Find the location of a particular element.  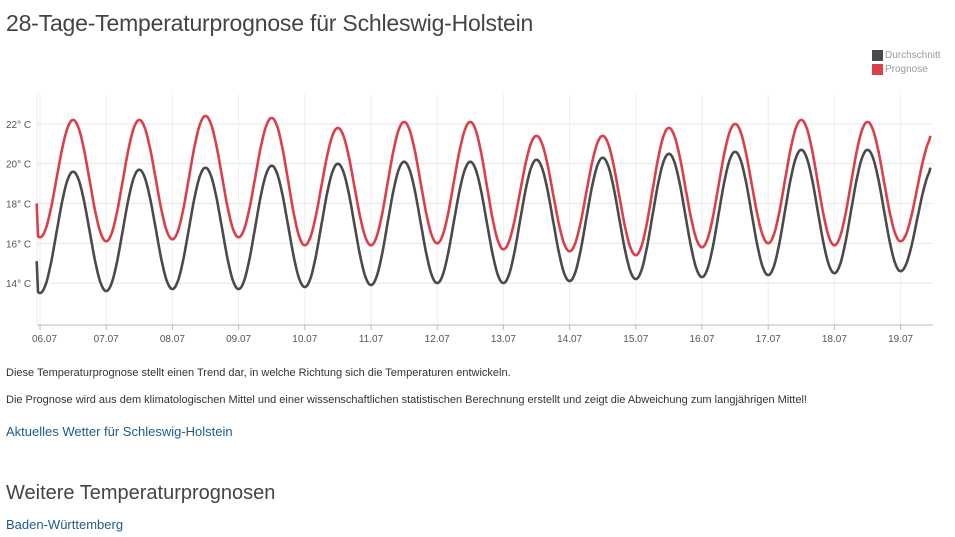

x-tick-label: 11.07 is located at coordinates (371, 339).